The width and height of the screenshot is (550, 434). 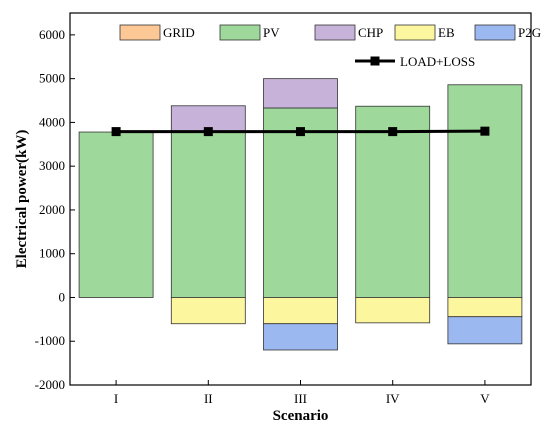 I want to click on legend-swatch-eb, so click(x=415, y=32).